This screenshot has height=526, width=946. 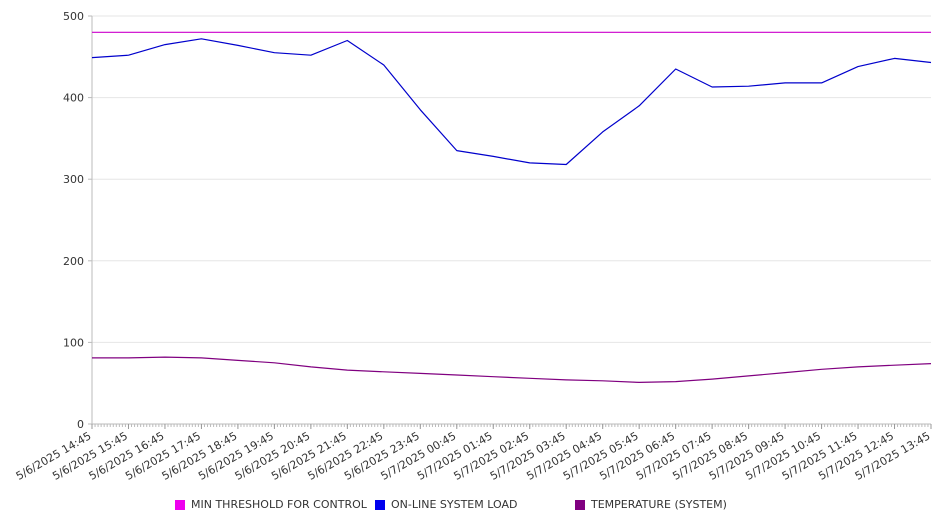 What do you see at coordinates (73, 220) in the screenshot?
I see `y-axis-ticks: 0 100 200 300 400 500` at bounding box center [73, 220].